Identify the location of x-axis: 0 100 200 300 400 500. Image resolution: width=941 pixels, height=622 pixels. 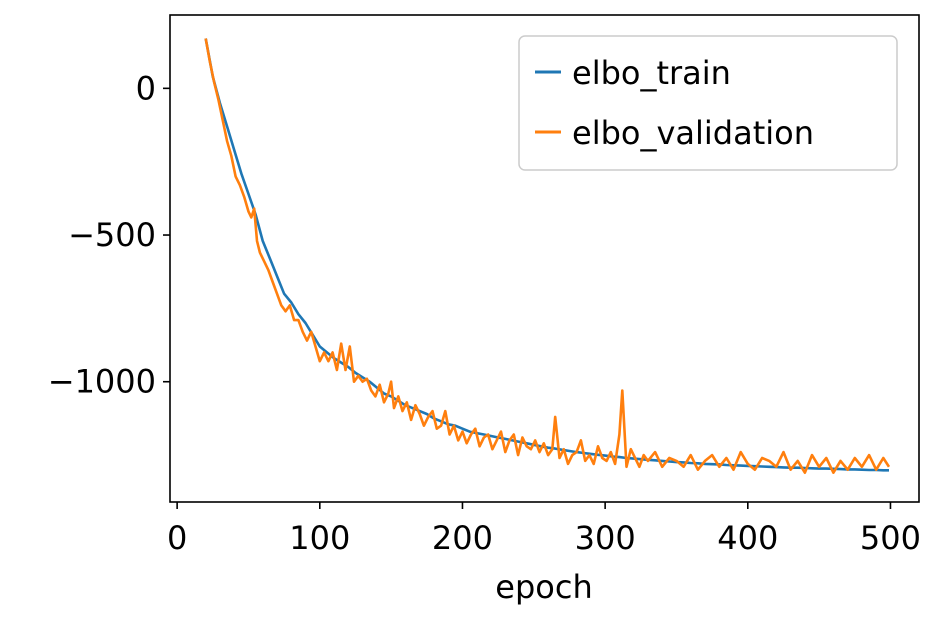
(544, 529).